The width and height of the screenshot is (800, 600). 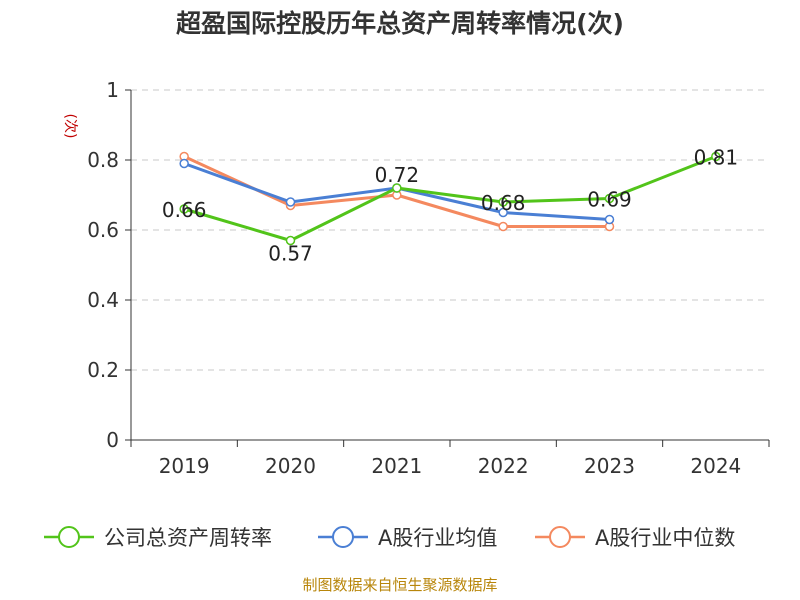 I want to click on x-tick-label: 2022, so click(x=503, y=466).